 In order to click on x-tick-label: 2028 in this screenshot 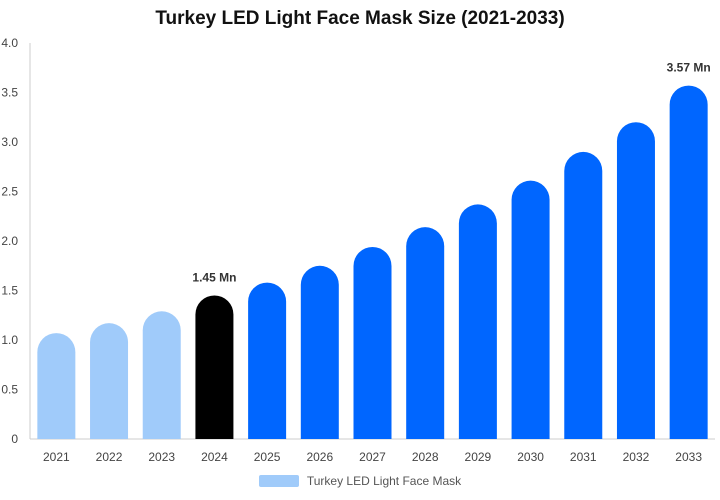, I will do `click(425, 457)`.